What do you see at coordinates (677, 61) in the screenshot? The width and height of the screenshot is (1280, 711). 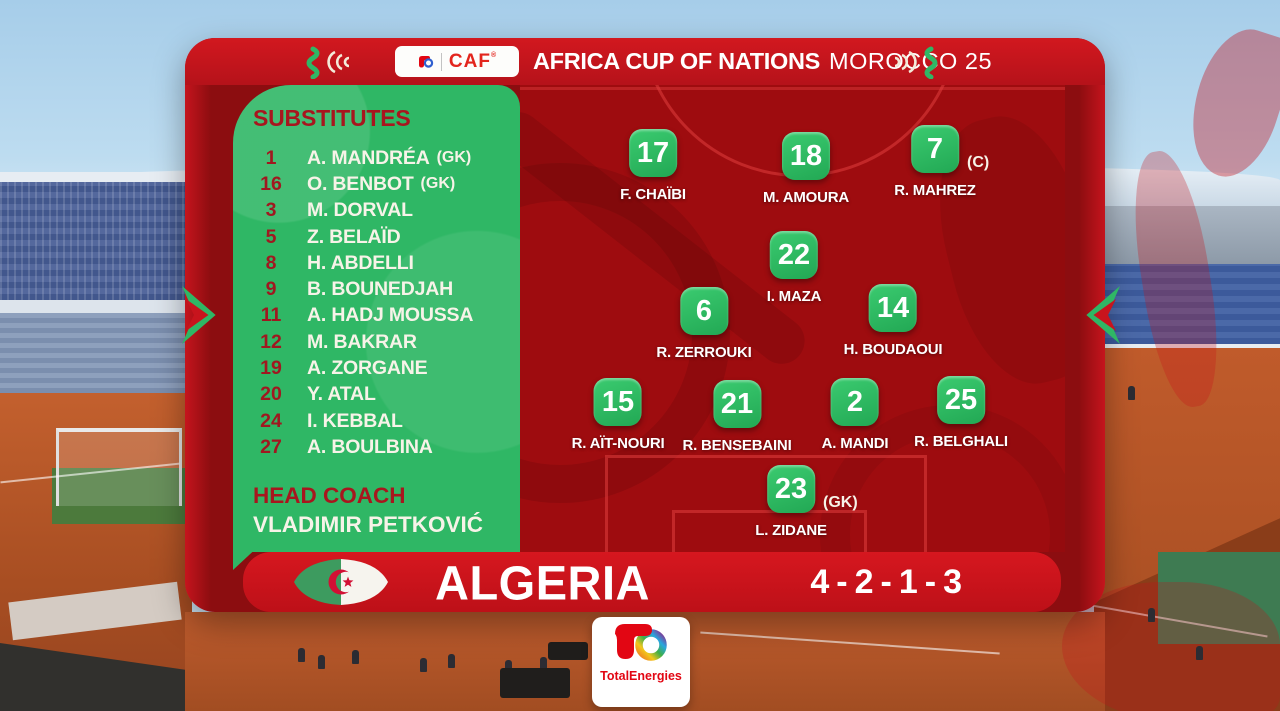 I see `competition-name: AFRICA CUP OF NATIONS` at bounding box center [677, 61].